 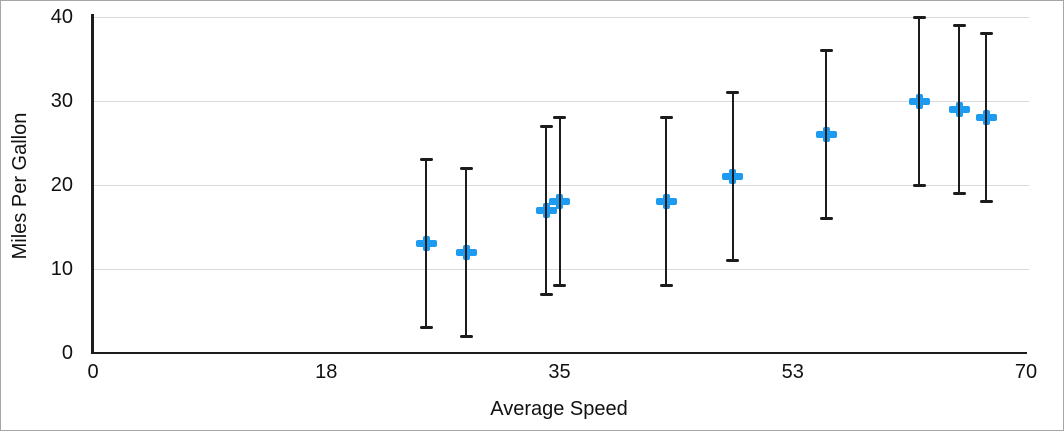 I want to click on y-tick-label: 40, so click(x=61, y=17).